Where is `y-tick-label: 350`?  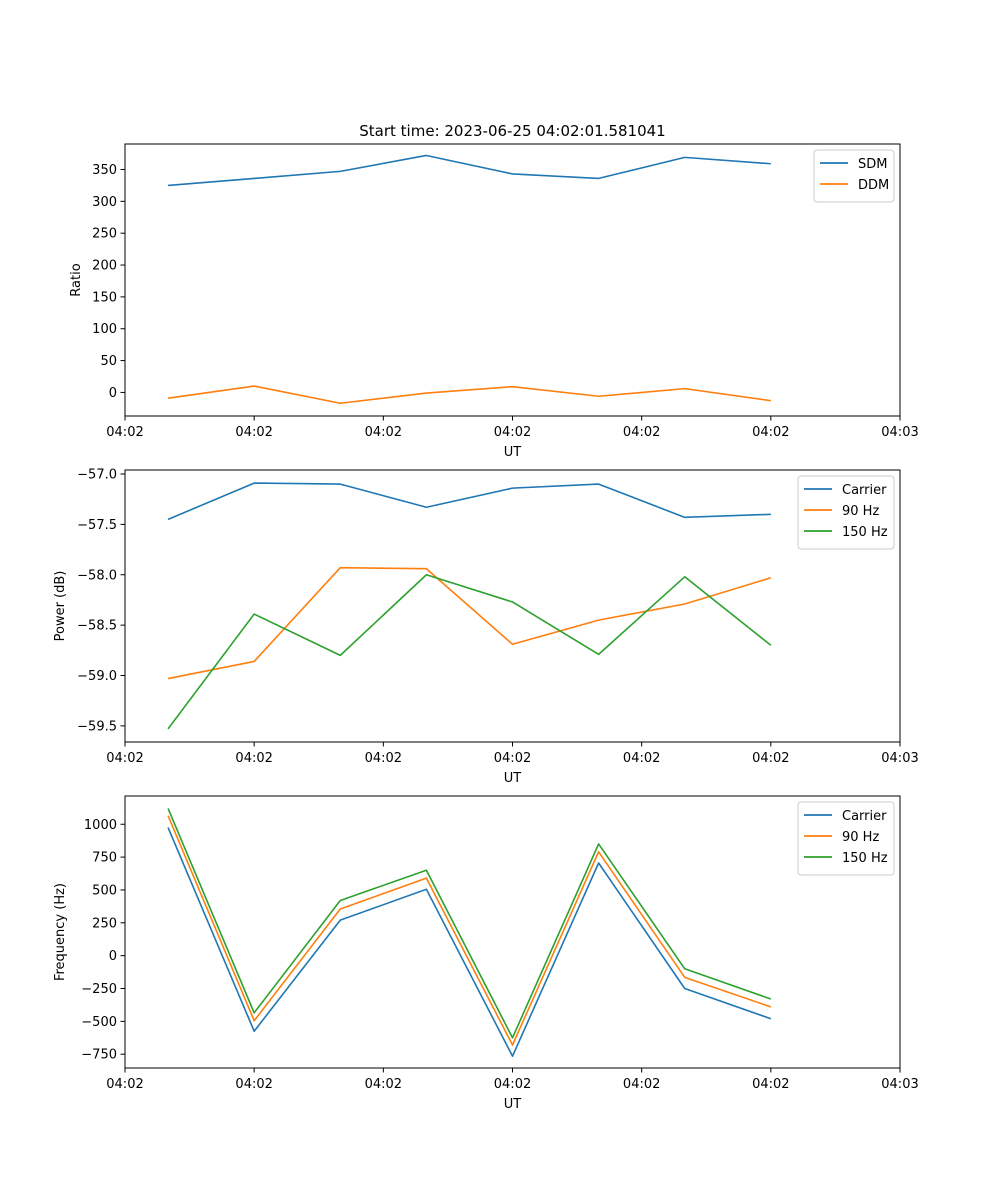
y-tick-label: 350 is located at coordinates (104, 170).